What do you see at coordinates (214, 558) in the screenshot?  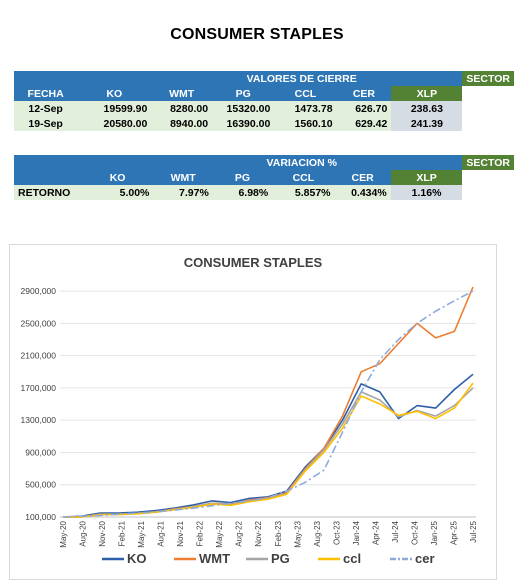 I see `legend-label: WMT` at bounding box center [214, 558].